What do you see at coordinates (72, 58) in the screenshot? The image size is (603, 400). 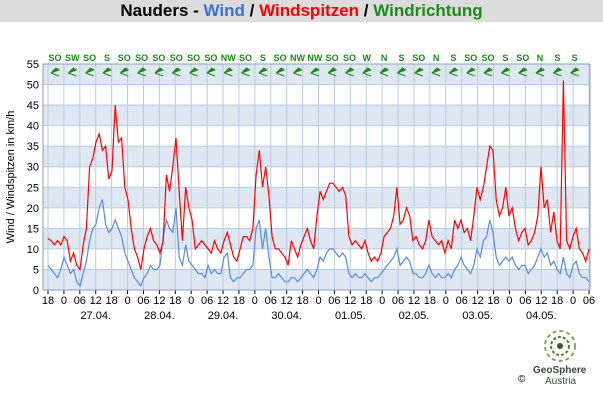 I see `direction-label: SW` at bounding box center [72, 58].